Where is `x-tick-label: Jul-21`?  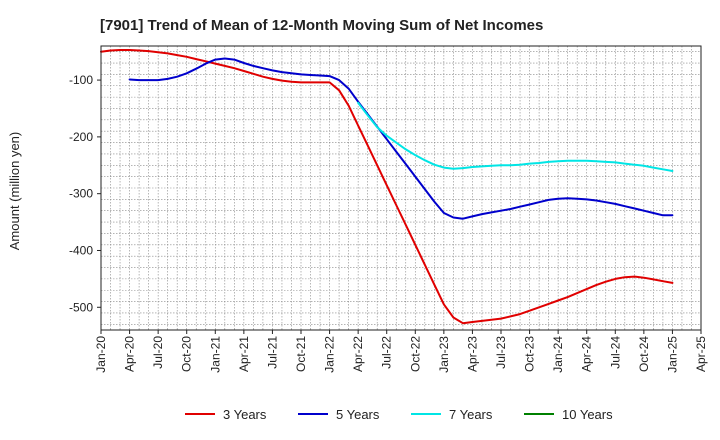 x-tick-label: Jul-21 is located at coordinates (272, 352).